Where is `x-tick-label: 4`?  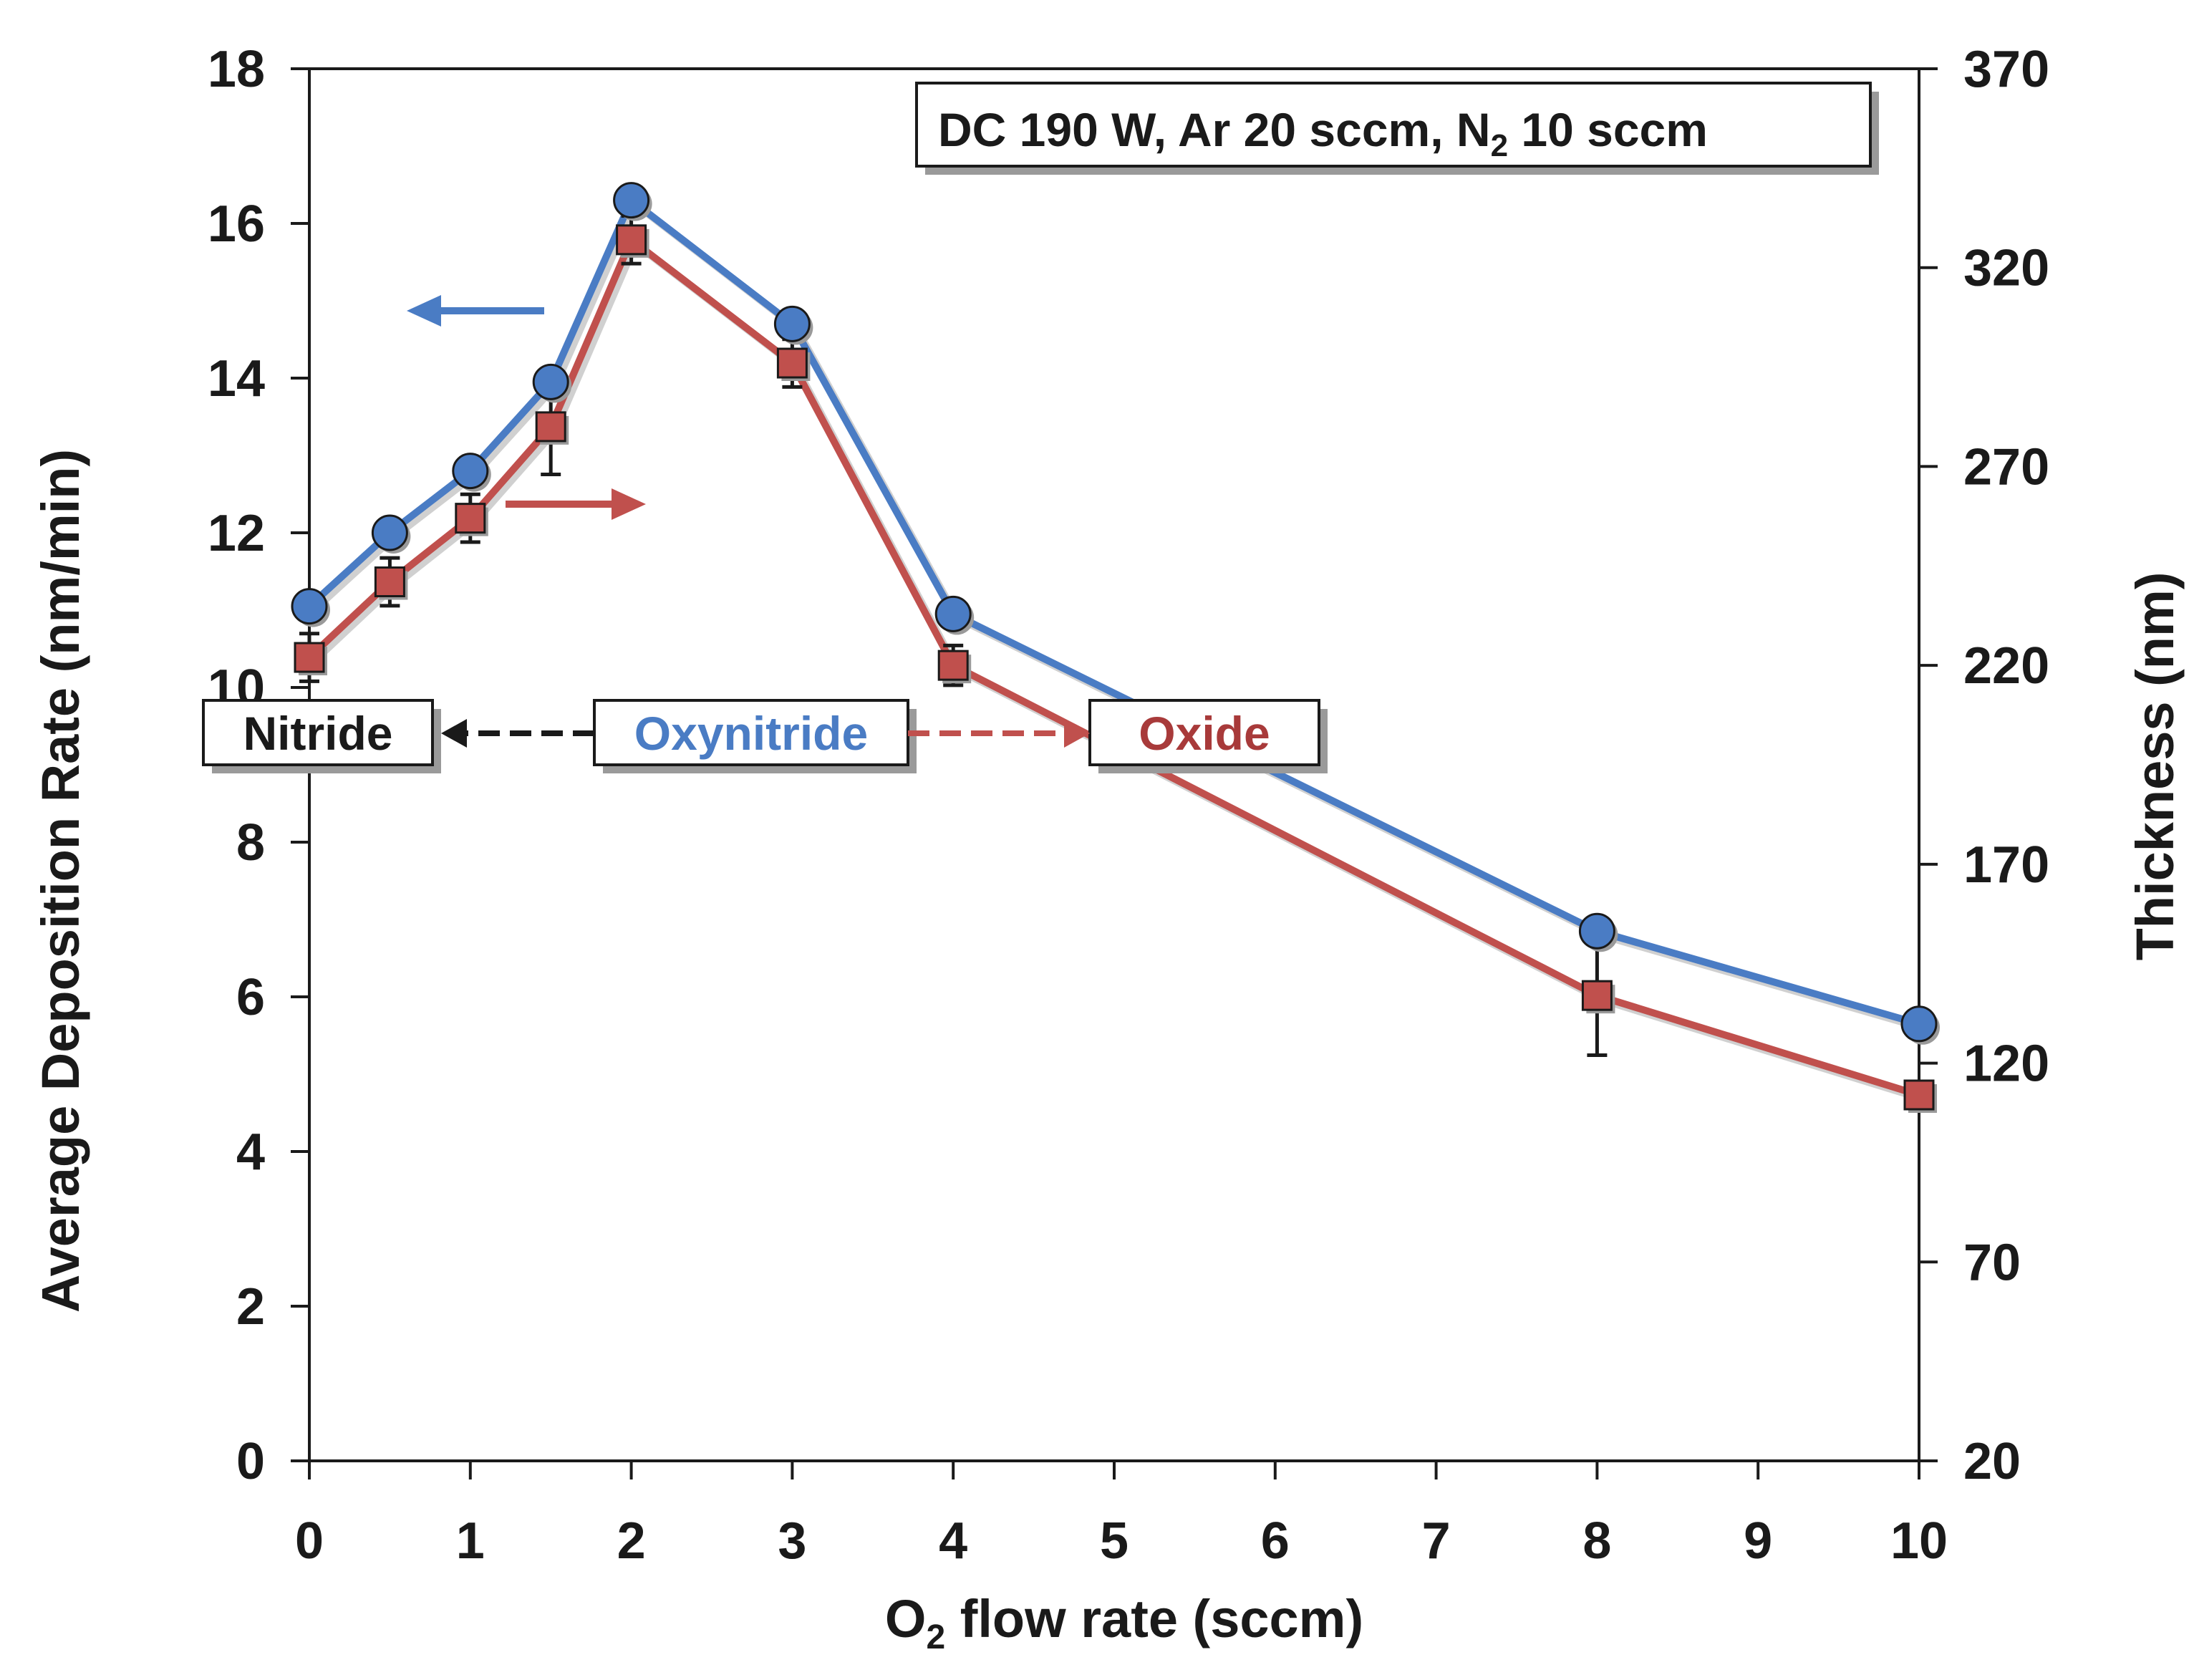 x-tick-label: 4 is located at coordinates (953, 1541).